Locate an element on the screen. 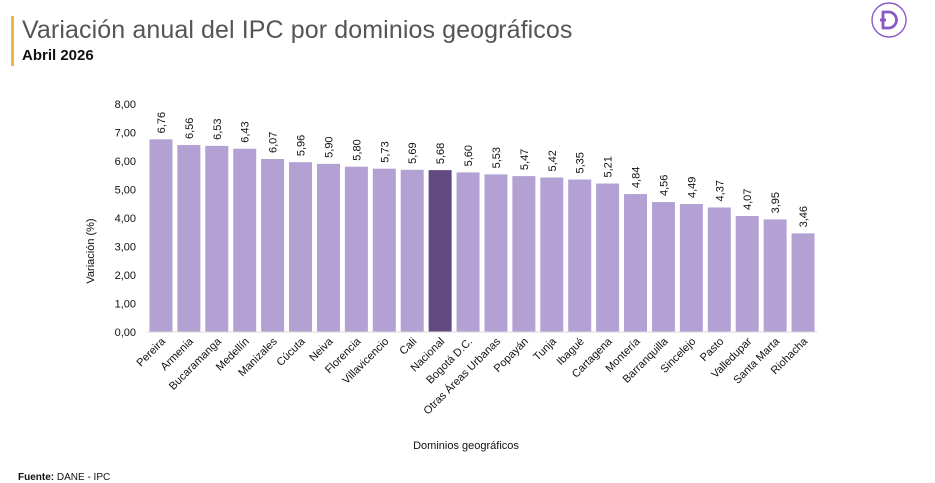  value-label: 5,53 is located at coordinates (497, 157).